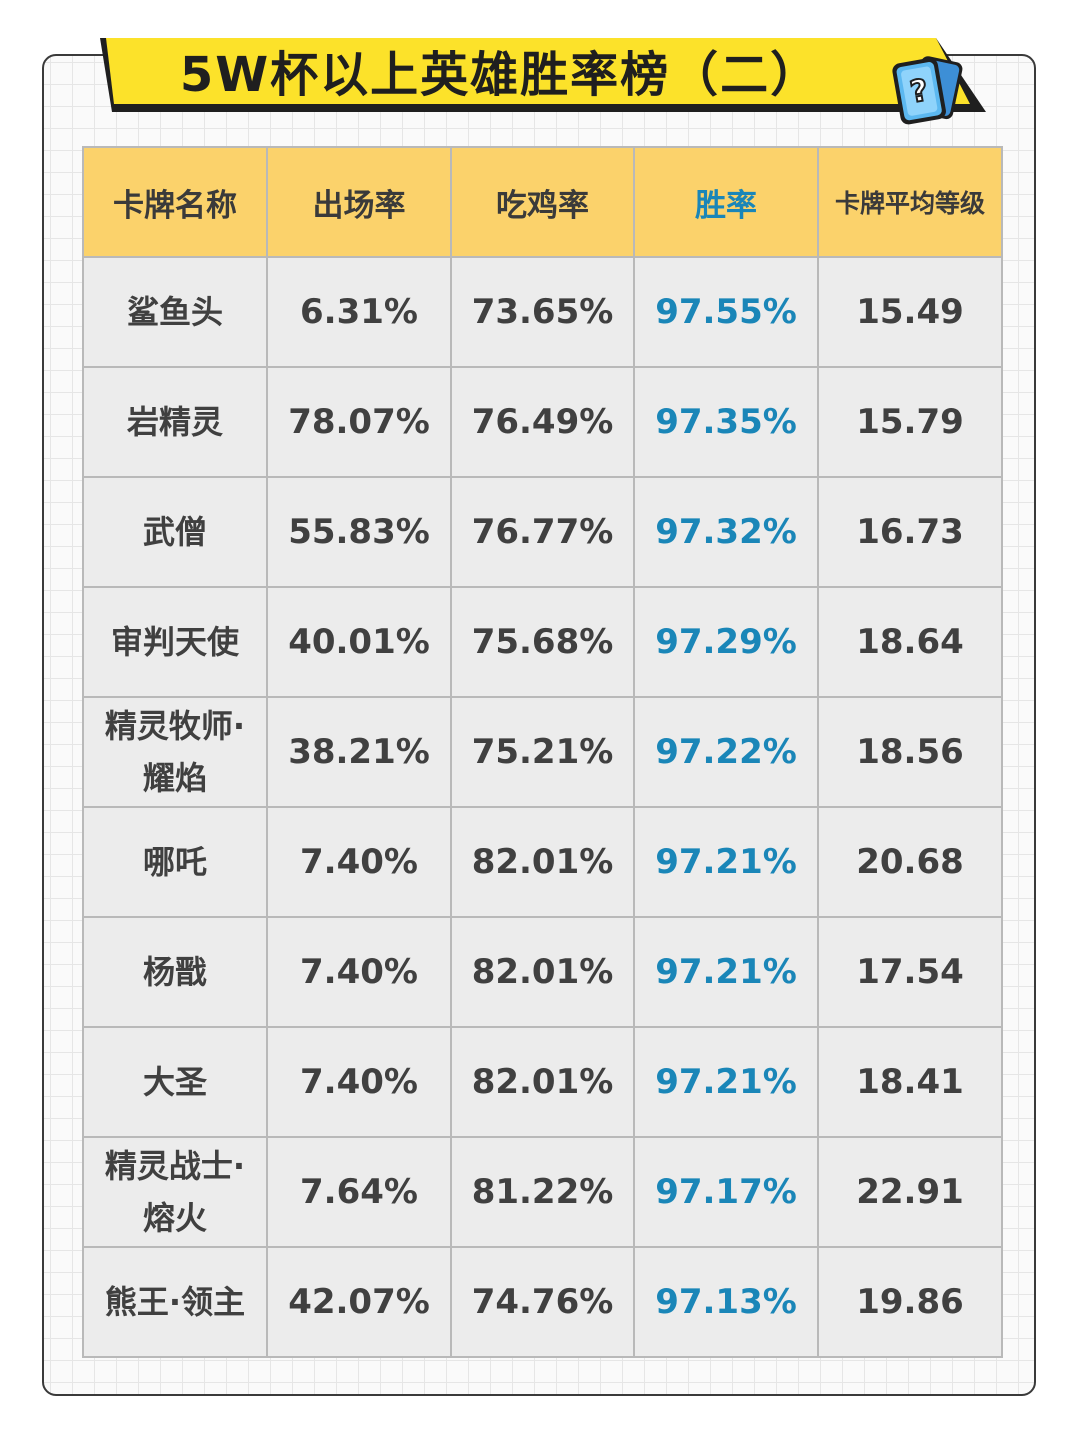 Image resolution: width=1080 pixels, height=1440 pixels. I want to click on table-row: 精灵牧师· 耀焰 38.21% 75.21% 97.22% 18.56, so click(542, 752).